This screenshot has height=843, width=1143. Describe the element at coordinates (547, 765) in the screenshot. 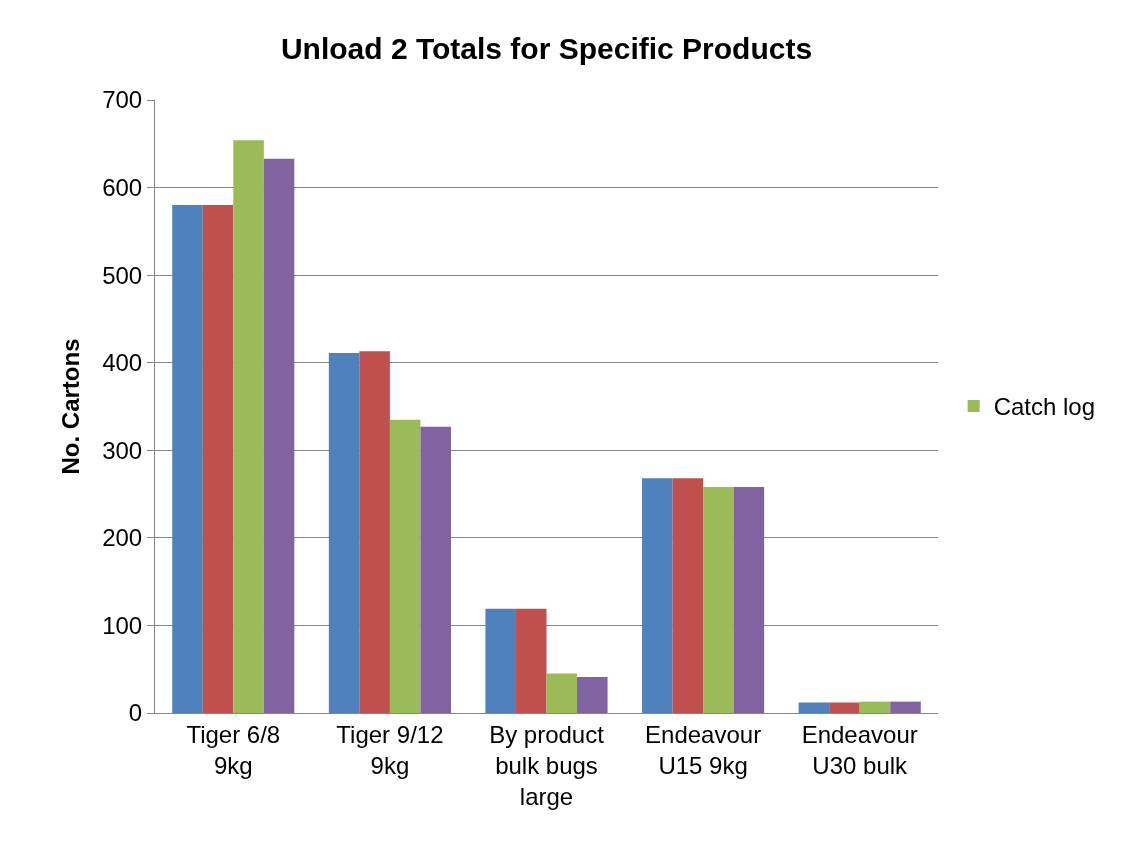

I see `x-tick-label: By product bulk bugs large` at that location.